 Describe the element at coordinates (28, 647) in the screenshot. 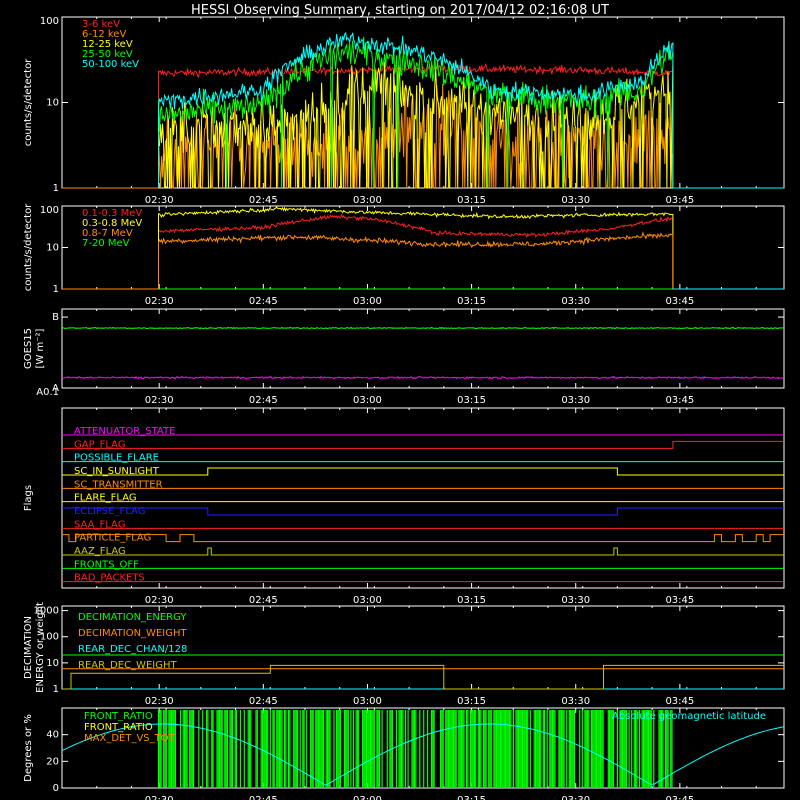

I see `decimation-ylabel: DECIMATION` at that location.